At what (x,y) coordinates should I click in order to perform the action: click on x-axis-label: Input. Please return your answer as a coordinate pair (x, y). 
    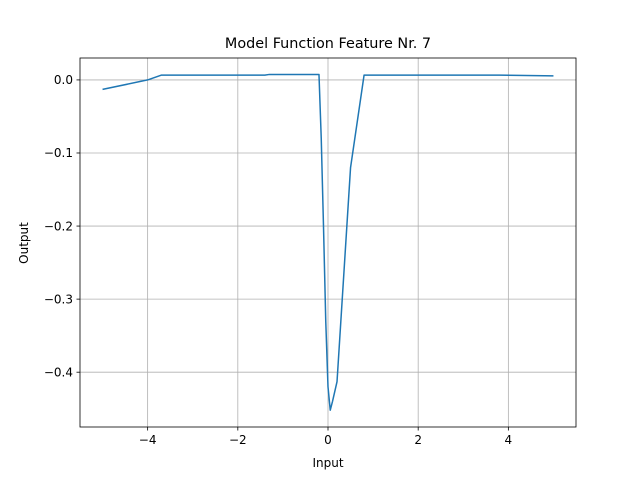
    Looking at the image, I should click on (327, 463).